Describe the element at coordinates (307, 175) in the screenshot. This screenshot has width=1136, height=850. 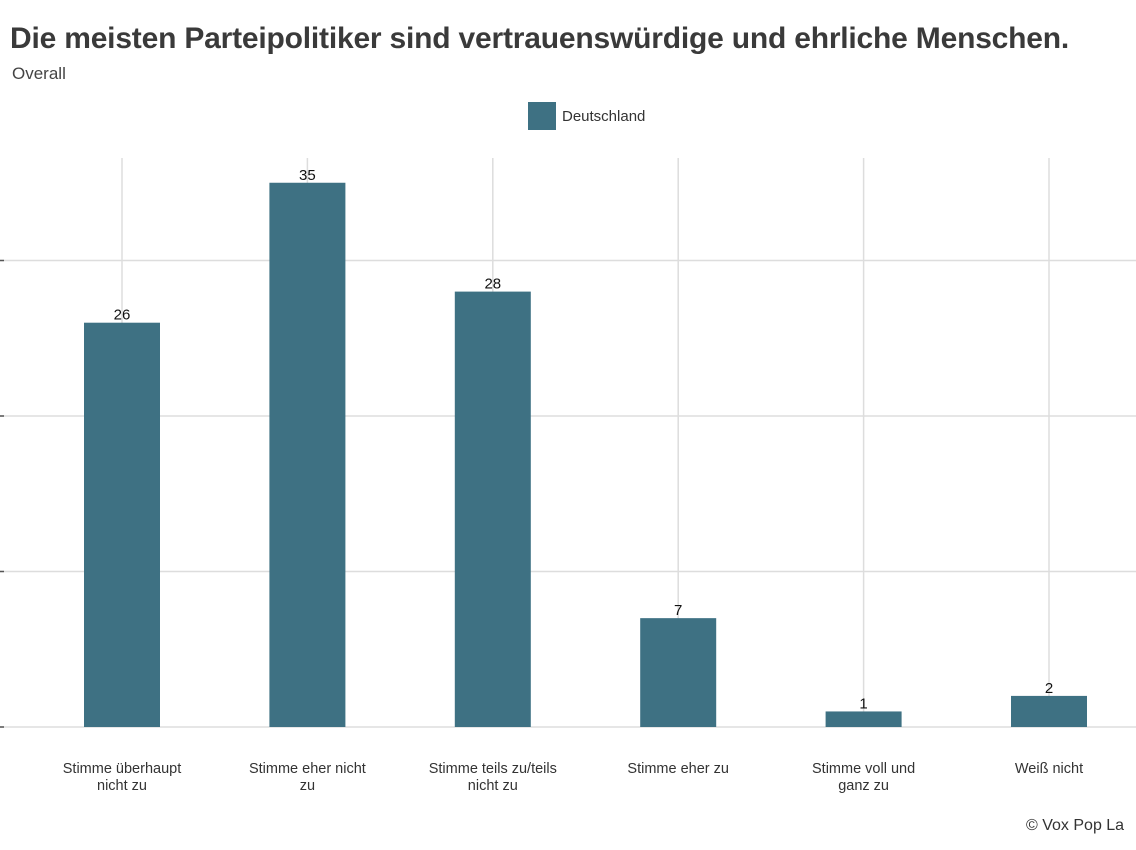
I see `bar-value-label: 35` at that location.